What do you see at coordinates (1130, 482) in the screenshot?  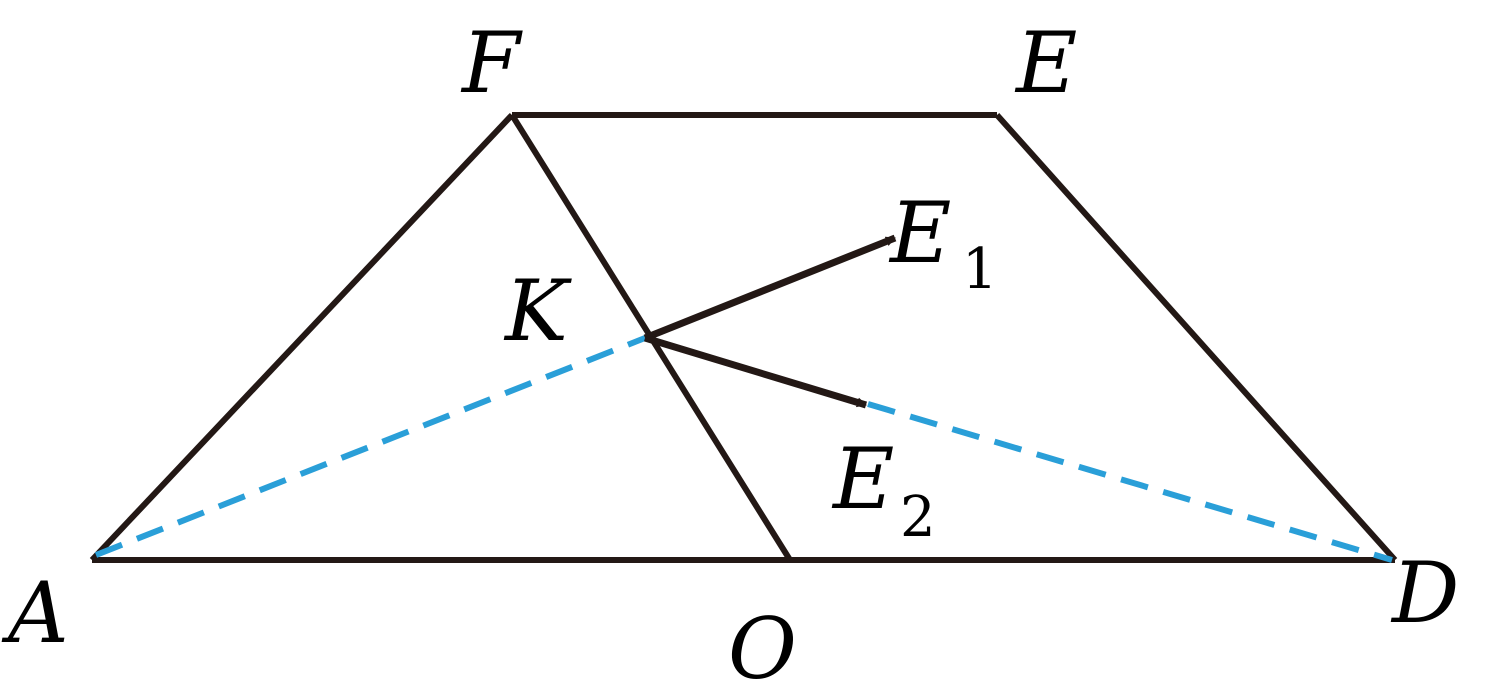 I see `dashed-segment-e2-d` at bounding box center [1130, 482].